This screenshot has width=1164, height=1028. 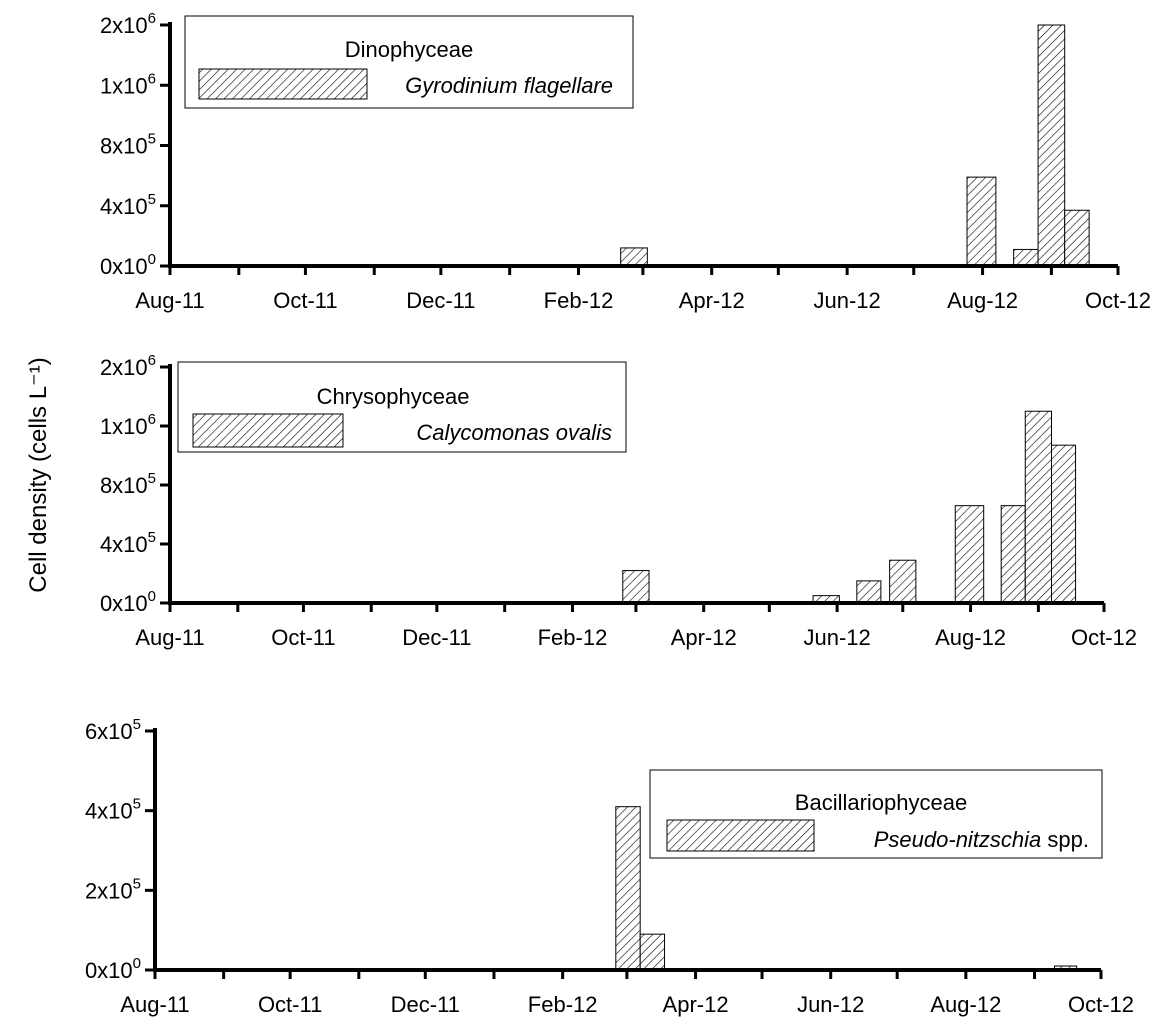 What do you see at coordinates (393, 396) in the screenshot?
I see `legend-group-title: Chrysophyceae` at bounding box center [393, 396].